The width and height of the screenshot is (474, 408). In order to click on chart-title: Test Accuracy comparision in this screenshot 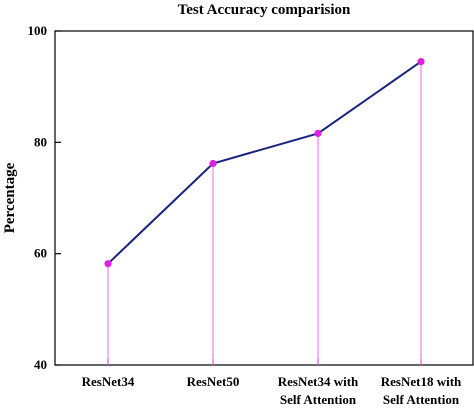, I will do `click(264, 10)`.